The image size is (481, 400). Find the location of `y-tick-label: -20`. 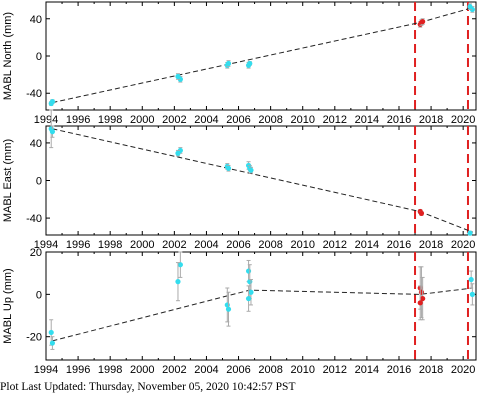

y-tick-label: -20 is located at coordinates (34, 338).